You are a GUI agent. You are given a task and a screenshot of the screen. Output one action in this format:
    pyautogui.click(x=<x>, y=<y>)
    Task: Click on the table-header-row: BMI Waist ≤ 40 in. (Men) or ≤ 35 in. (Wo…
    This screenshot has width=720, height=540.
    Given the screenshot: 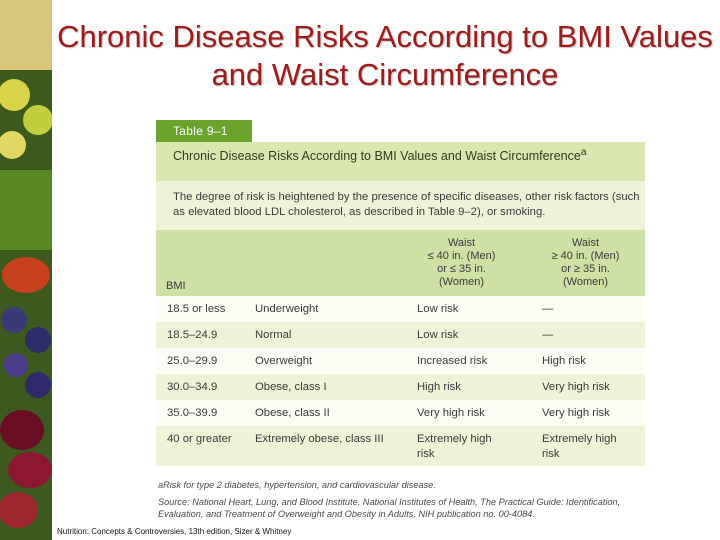 What is the action you would take?
    pyautogui.click(x=400, y=263)
    